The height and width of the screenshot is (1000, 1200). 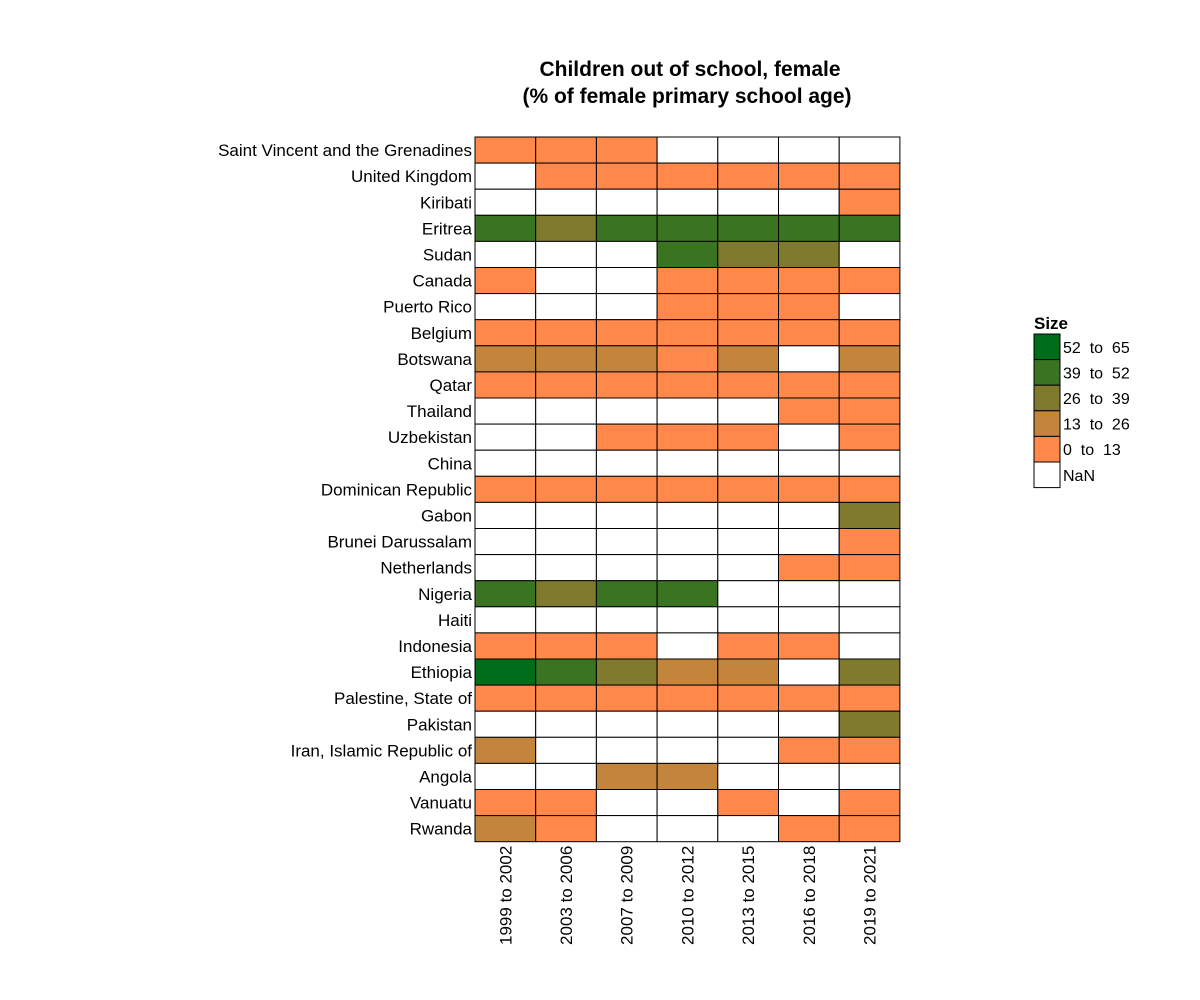 What do you see at coordinates (447, 228) in the screenshot?
I see `row-label: Eritrea` at bounding box center [447, 228].